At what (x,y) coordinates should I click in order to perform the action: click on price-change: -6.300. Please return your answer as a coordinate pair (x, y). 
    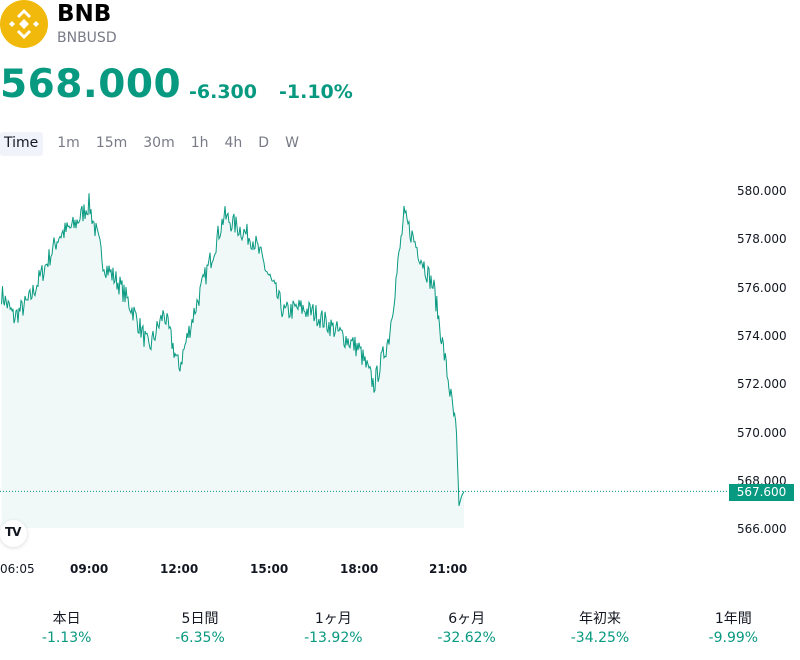
    Looking at the image, I should click on (223, 92).